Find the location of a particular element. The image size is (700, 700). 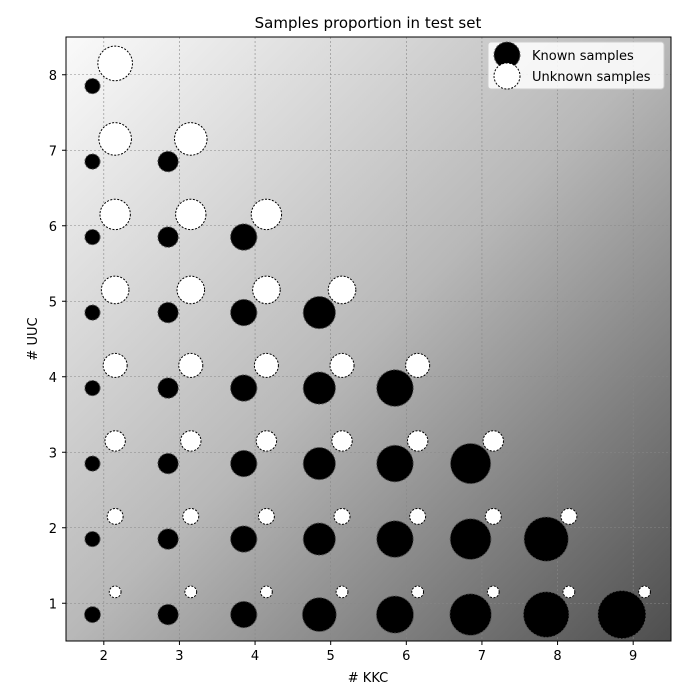

x-tick-label: 7 is located at coordinates (482, 656).